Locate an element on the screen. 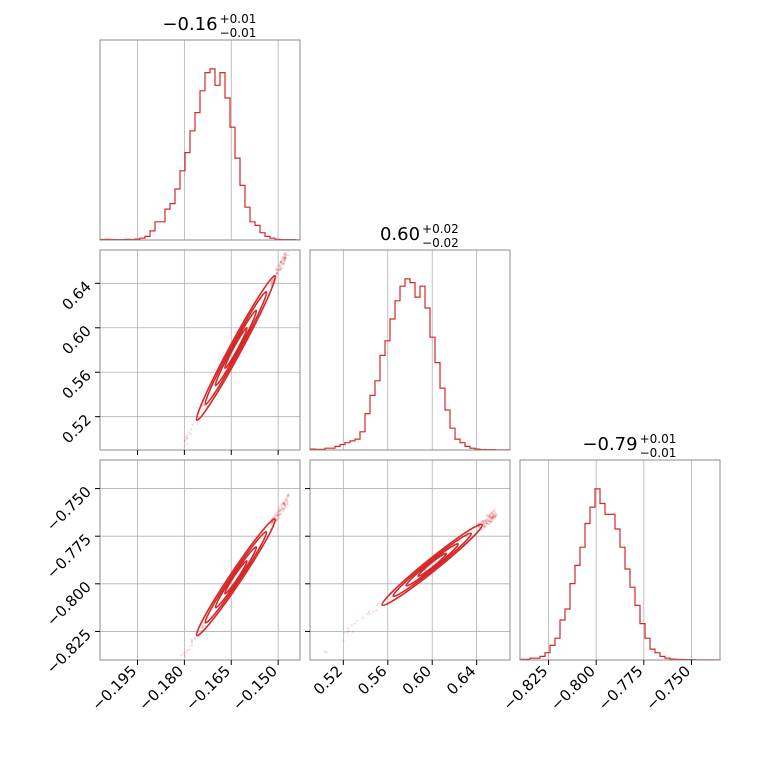  x-tick-label: −0.150 is located at coordinates (255, 688).